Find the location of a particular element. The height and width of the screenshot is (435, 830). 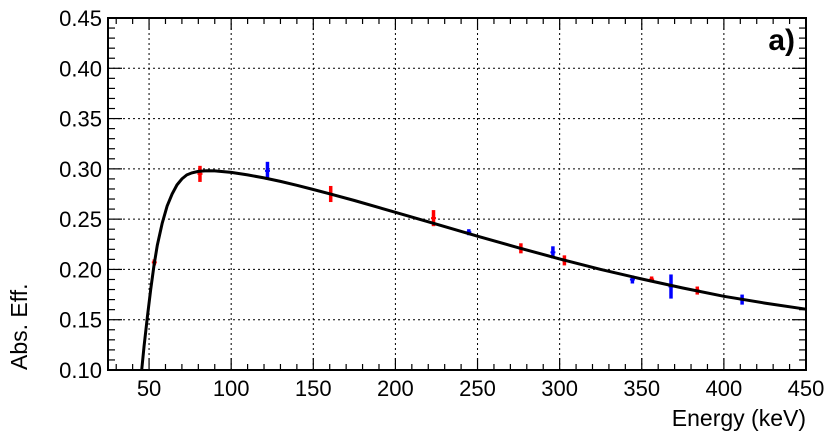

y-tick-label: 0.30 is located at coordinates (80, 169).